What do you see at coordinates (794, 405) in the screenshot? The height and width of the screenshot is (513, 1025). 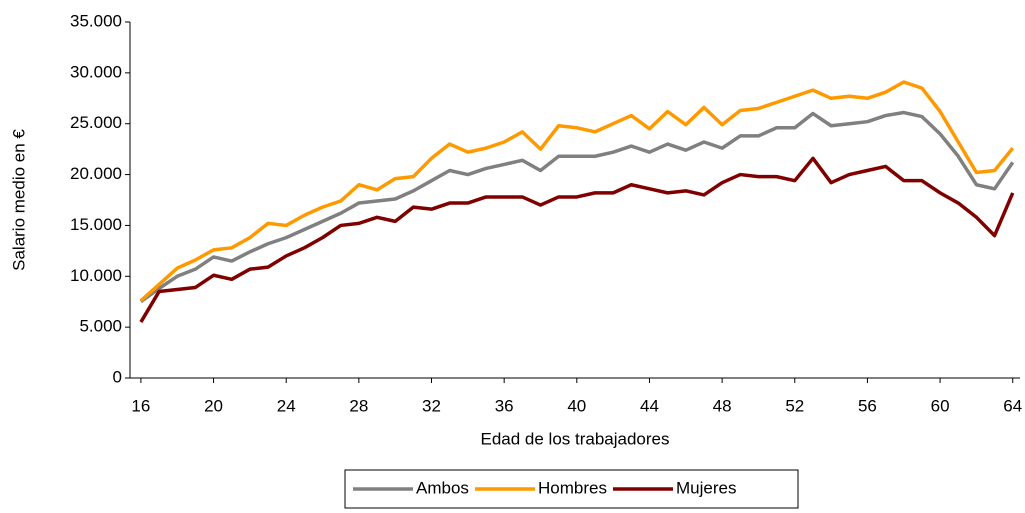 I see `x-tick-label: 52` at bounding box center [794, 405].